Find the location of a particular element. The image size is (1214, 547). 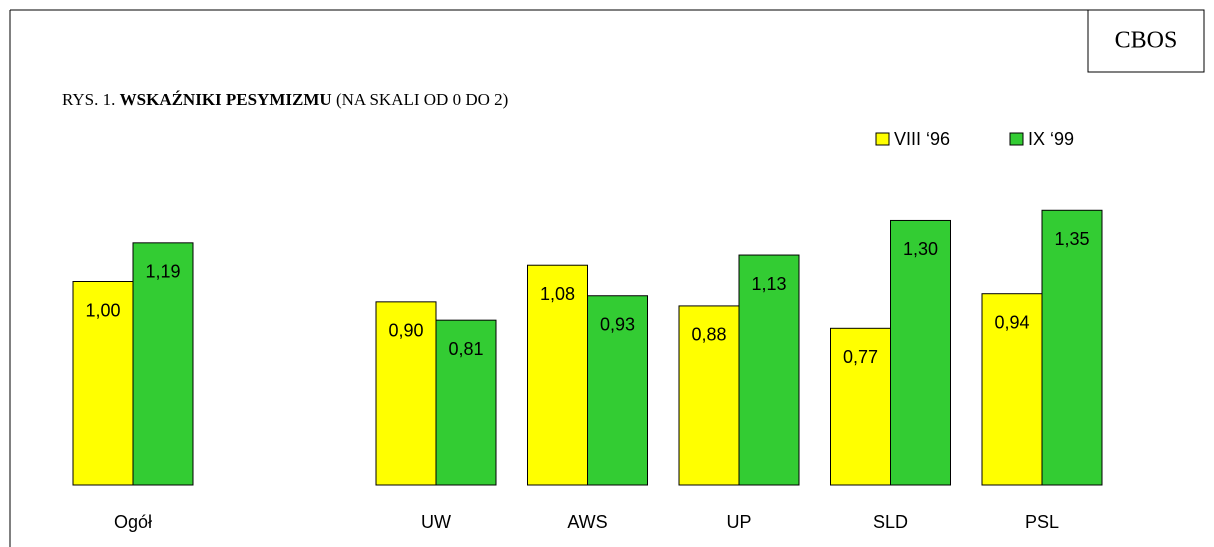

x-tick-label: AWS is located at coordinates (587, 522).